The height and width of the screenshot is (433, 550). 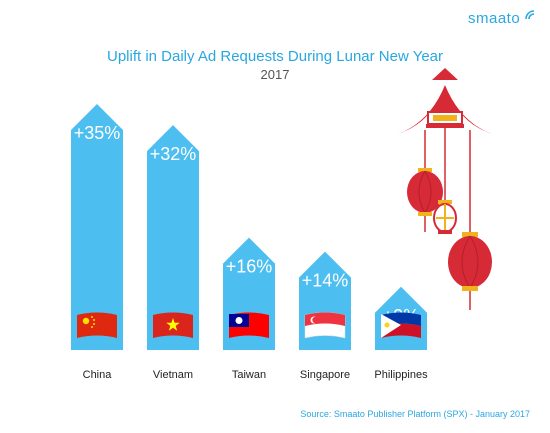 I want to click on philippines-flag, so click(x=401, y=325).